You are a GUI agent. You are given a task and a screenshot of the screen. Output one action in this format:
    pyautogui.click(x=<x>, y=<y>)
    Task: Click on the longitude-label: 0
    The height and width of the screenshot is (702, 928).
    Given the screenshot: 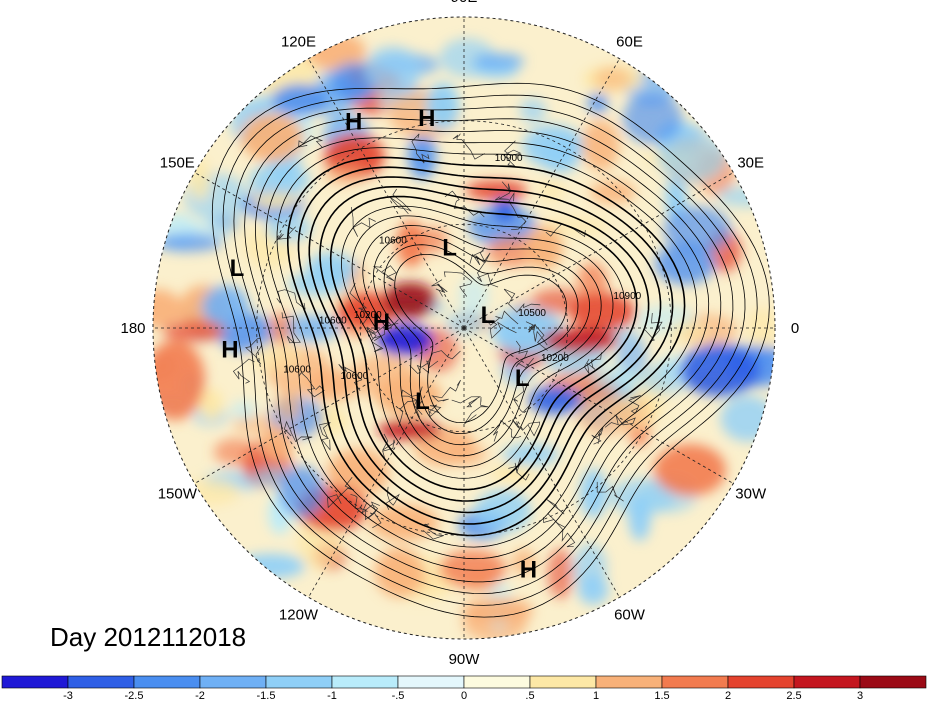 What is the action you would take?
    pyautogui.click(x=795, y=328)
    